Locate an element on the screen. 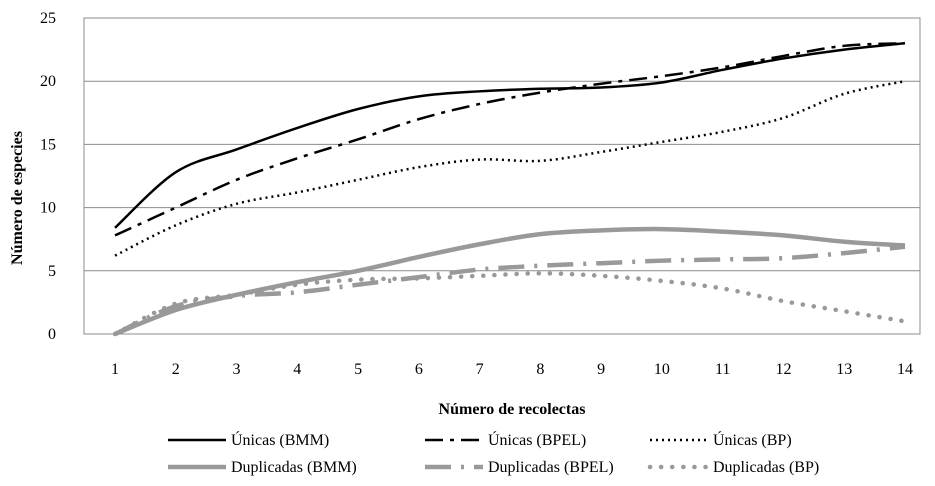  x-tick-label: 11 is located at coordinates (722, 369).